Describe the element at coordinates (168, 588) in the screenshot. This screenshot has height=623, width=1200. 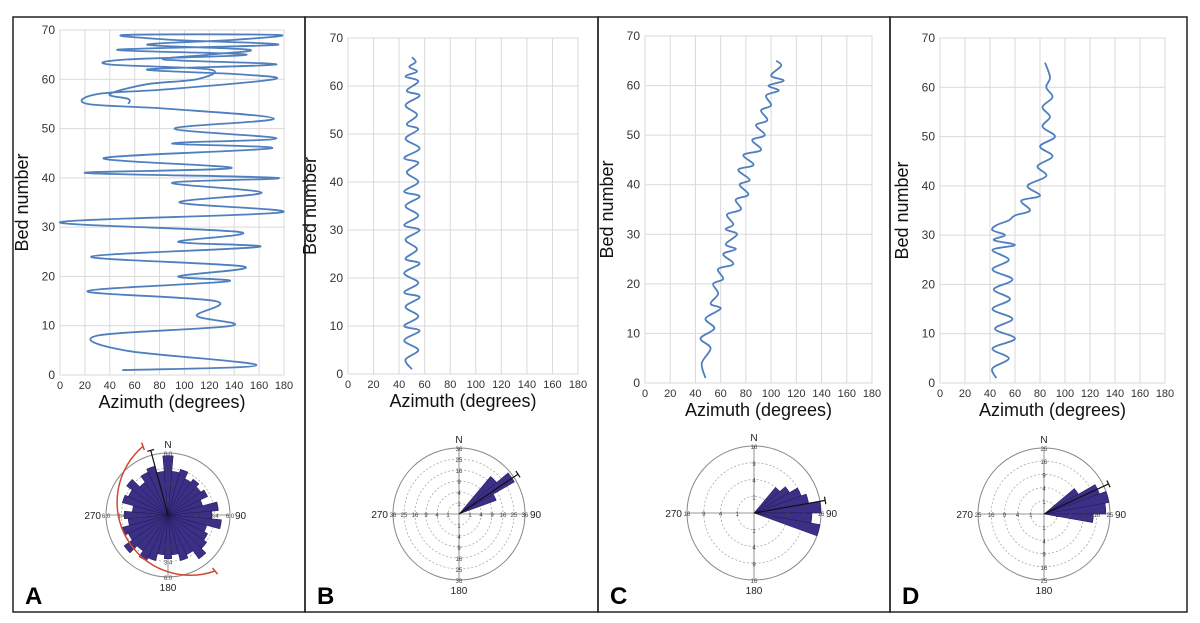
I see `compass-south: 180` at that location.